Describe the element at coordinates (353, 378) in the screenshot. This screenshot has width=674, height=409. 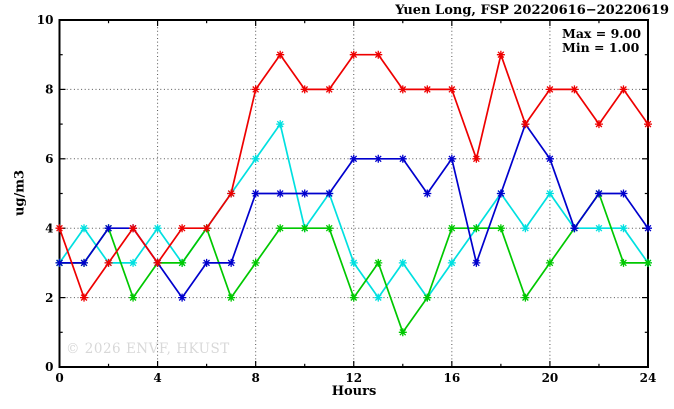
I see `x-tick-label: 12` at that location.